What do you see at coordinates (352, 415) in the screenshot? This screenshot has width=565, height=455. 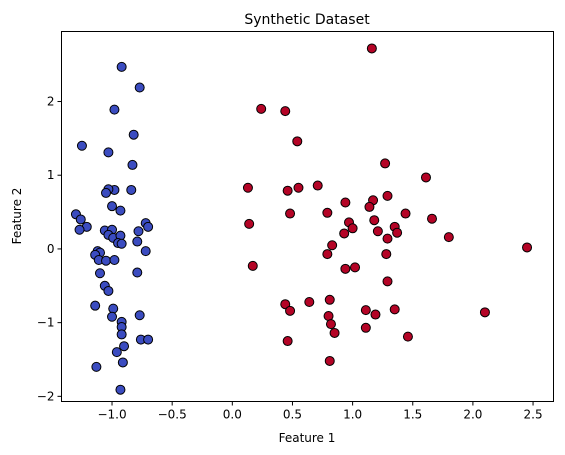 I see `x-tick-label: 1.0` at bounding box center [352, 415].